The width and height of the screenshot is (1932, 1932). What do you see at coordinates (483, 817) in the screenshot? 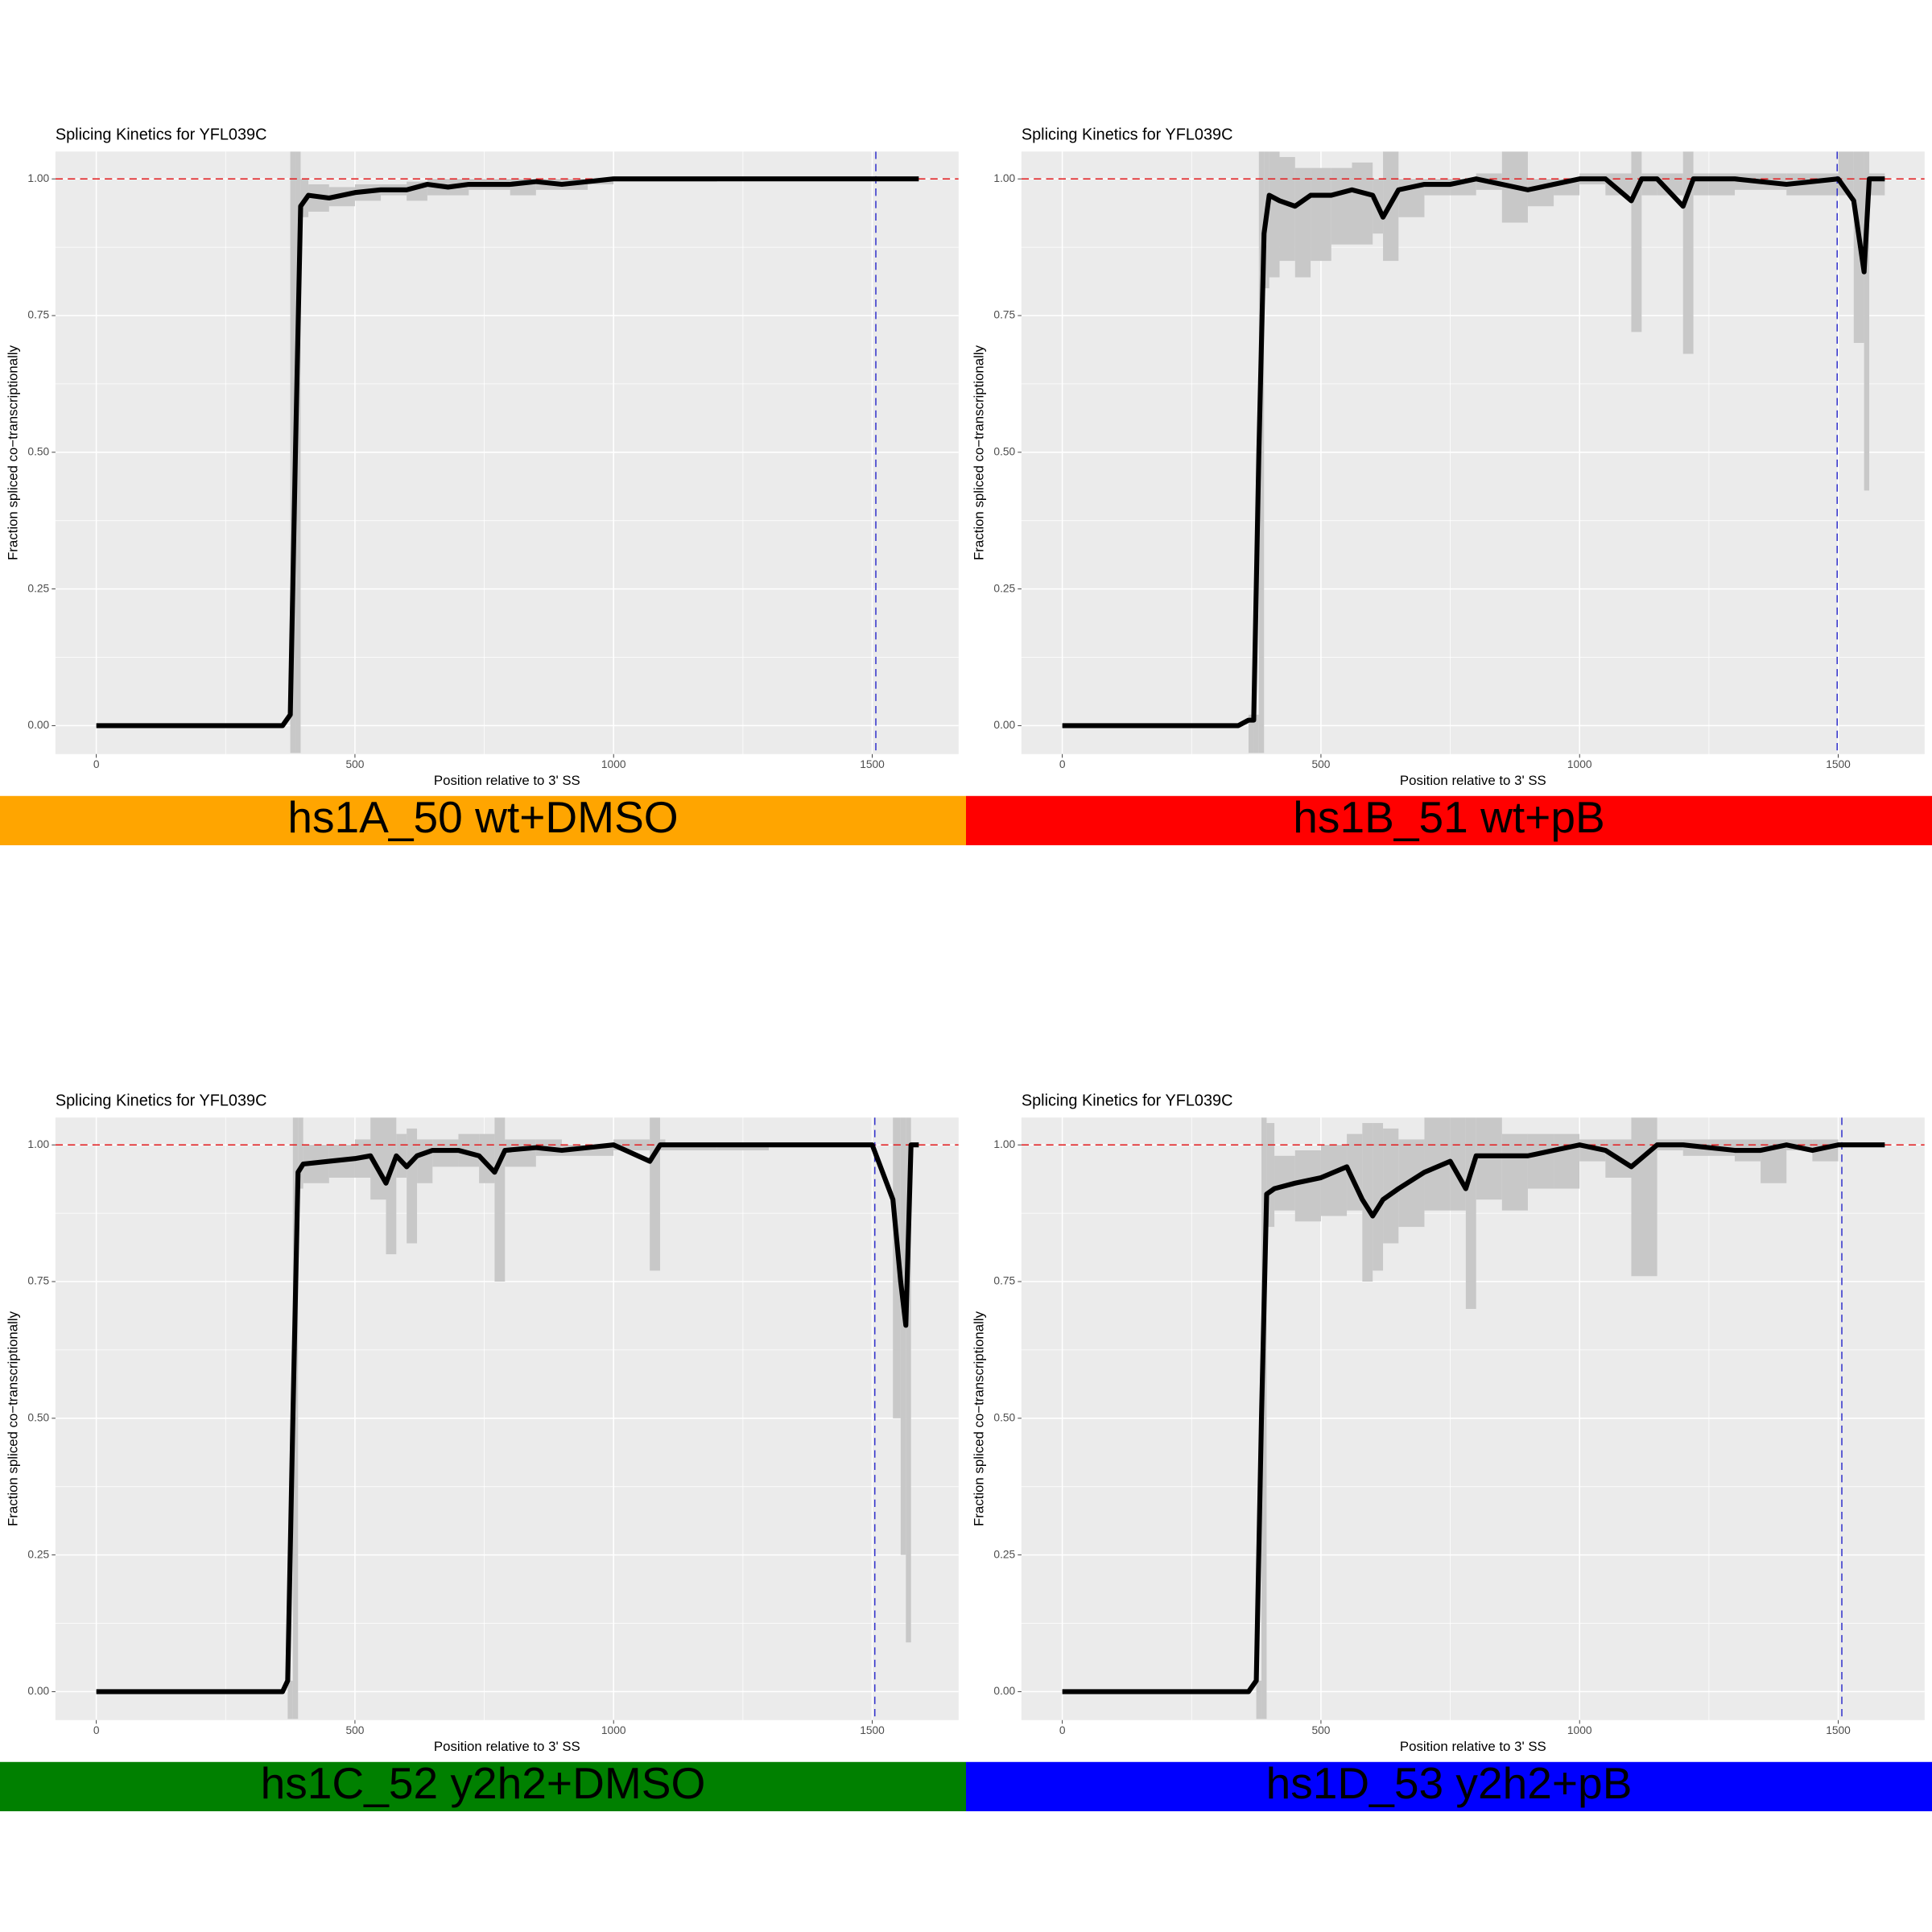
I see `panel-label: hs1A_50 wt+DMSO` at bounding box center [483, 817].